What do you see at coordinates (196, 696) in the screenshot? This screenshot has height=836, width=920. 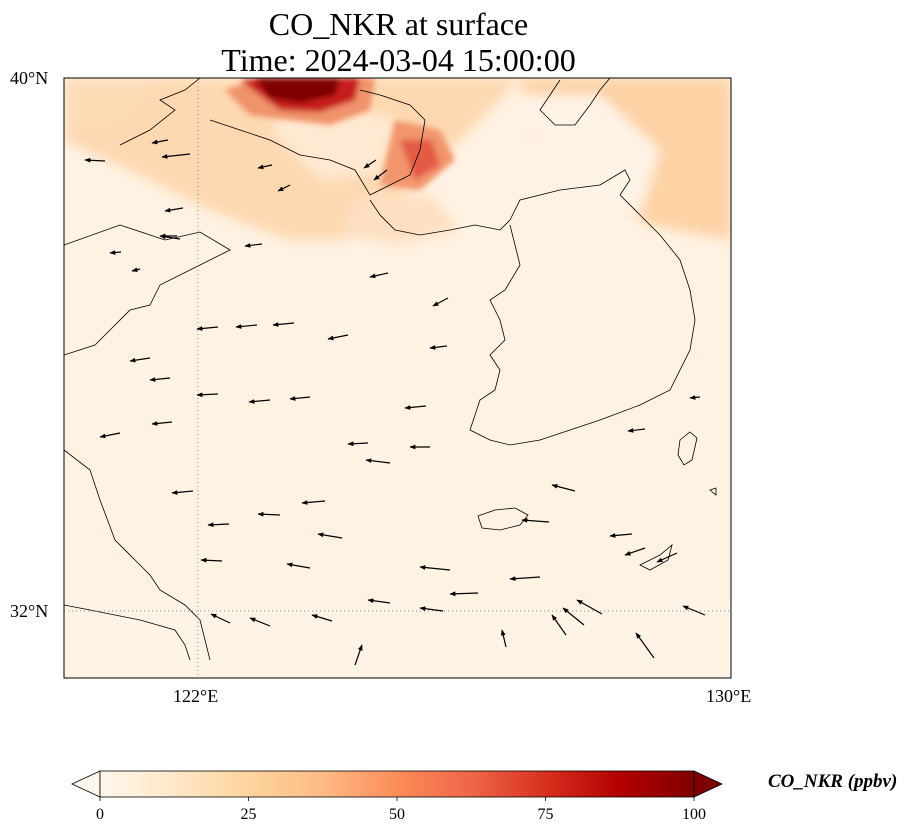 I see `lon-label-122e: 122°E` at bounding box center [196, 696].